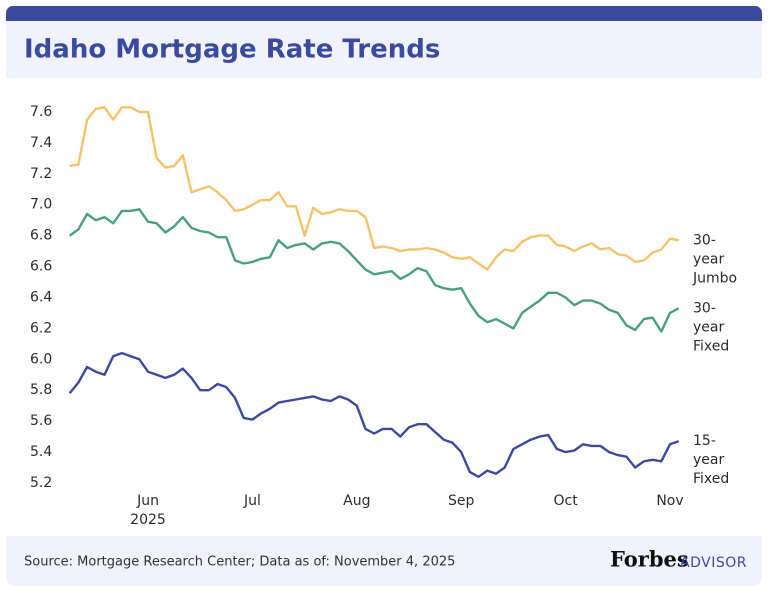 This screenshot has height=597, width=768. Describe the element at coordinates (41, 297) in the screenshot. I see `y-tick-label: 6.4` at that location.